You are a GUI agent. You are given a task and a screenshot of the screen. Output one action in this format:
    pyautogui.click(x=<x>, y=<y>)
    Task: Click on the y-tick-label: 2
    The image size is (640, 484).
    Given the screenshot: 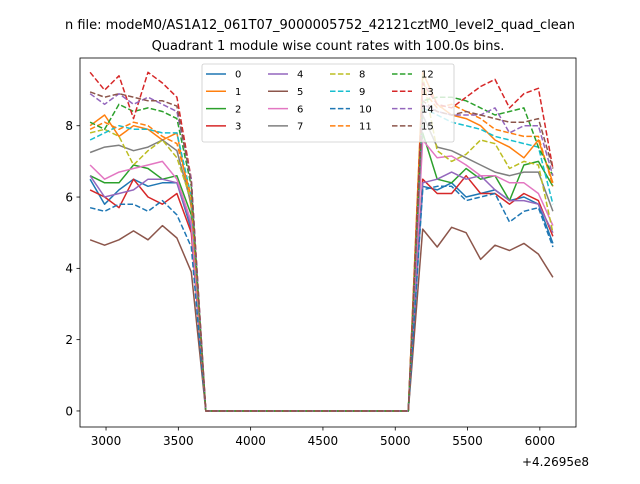 What is the action you would take?
    pyautogui.click(x=69, y=340)
    